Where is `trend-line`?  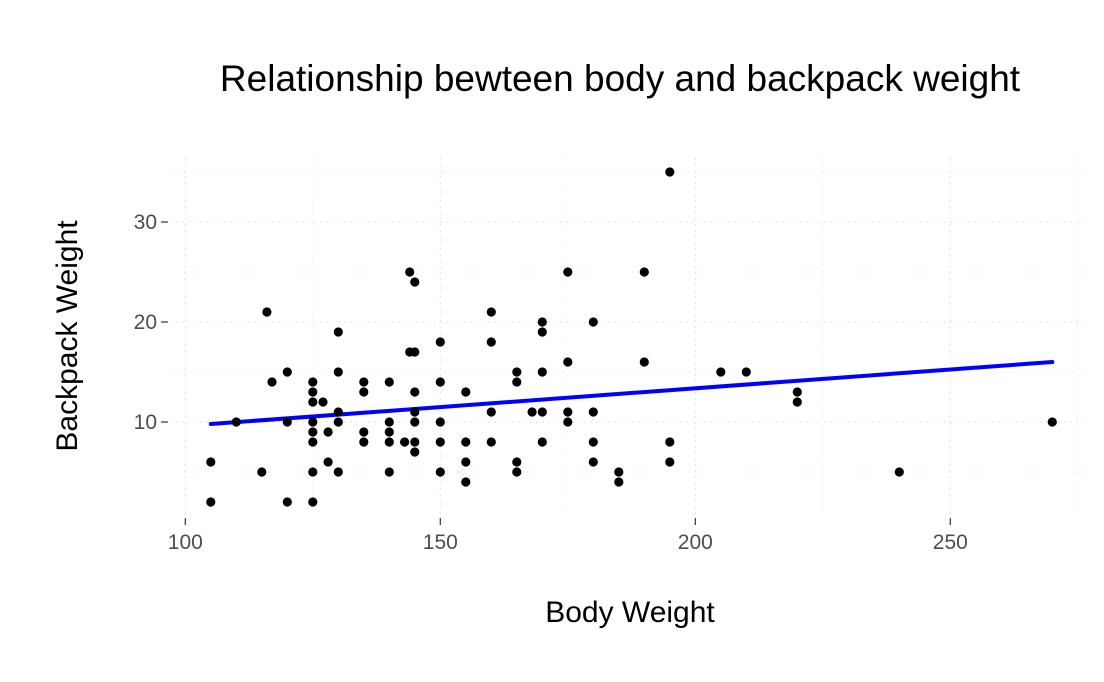 trend-line is located at coordinates (631, 393).